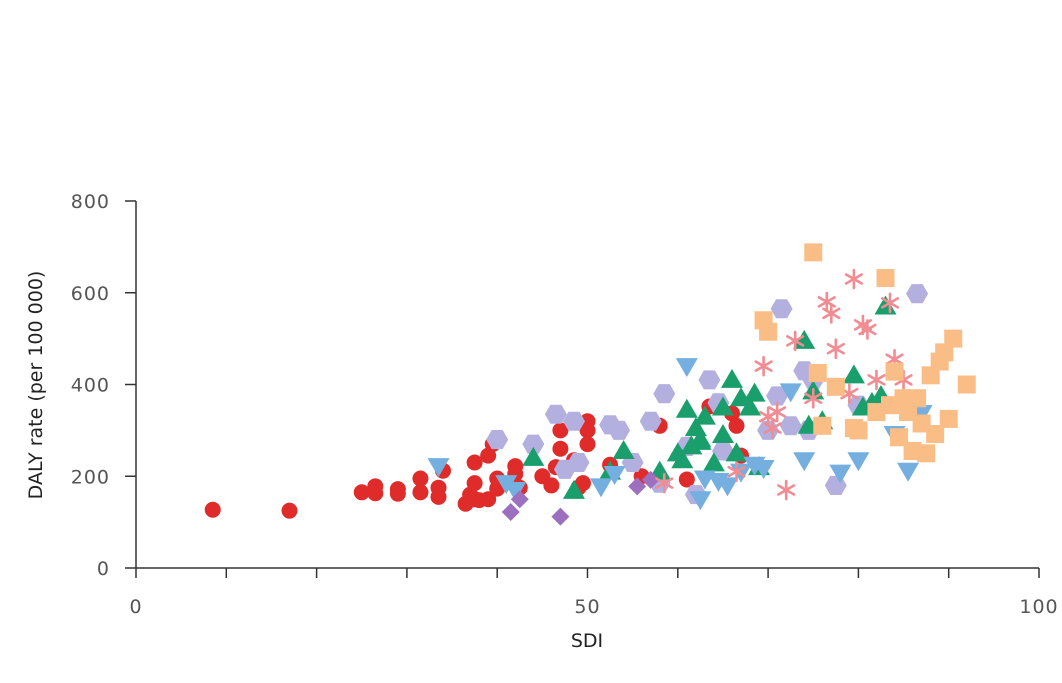 This screenshot has height=683, width=1062. What do you see at coordinates (90, 294) in the screenshot?
I see `y-tick-label: 600` at bounding box center [90, 294].